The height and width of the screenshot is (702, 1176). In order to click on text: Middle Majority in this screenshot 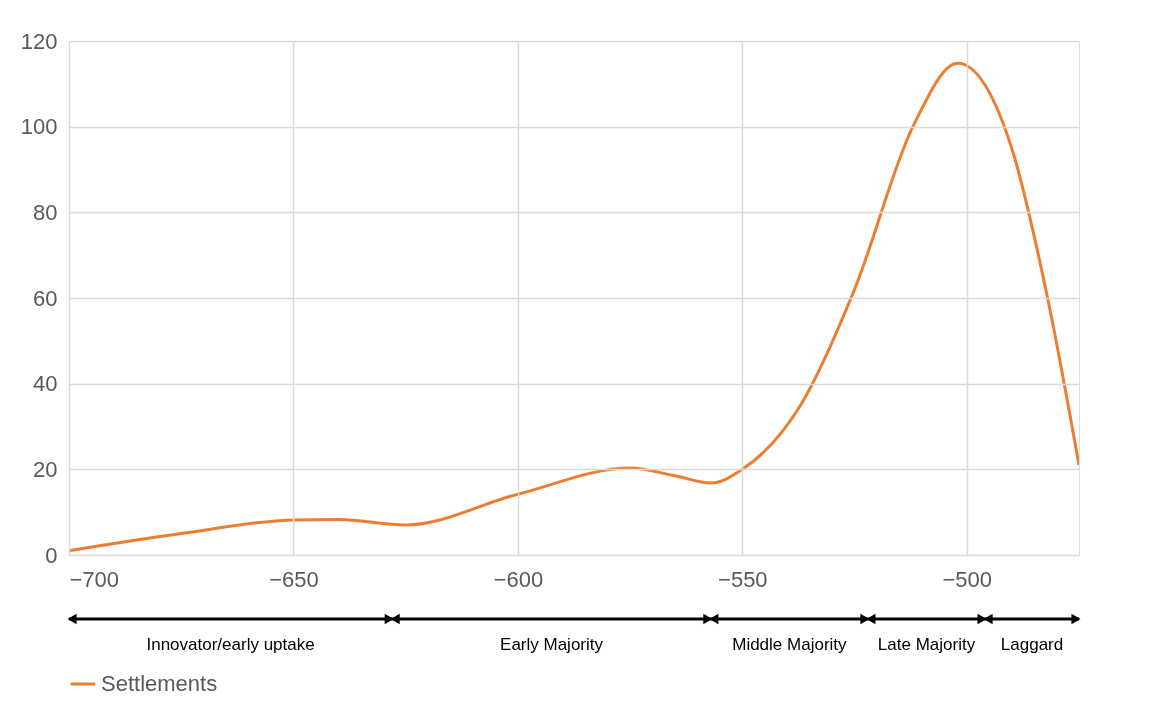, I will do `click(790, 644)`.